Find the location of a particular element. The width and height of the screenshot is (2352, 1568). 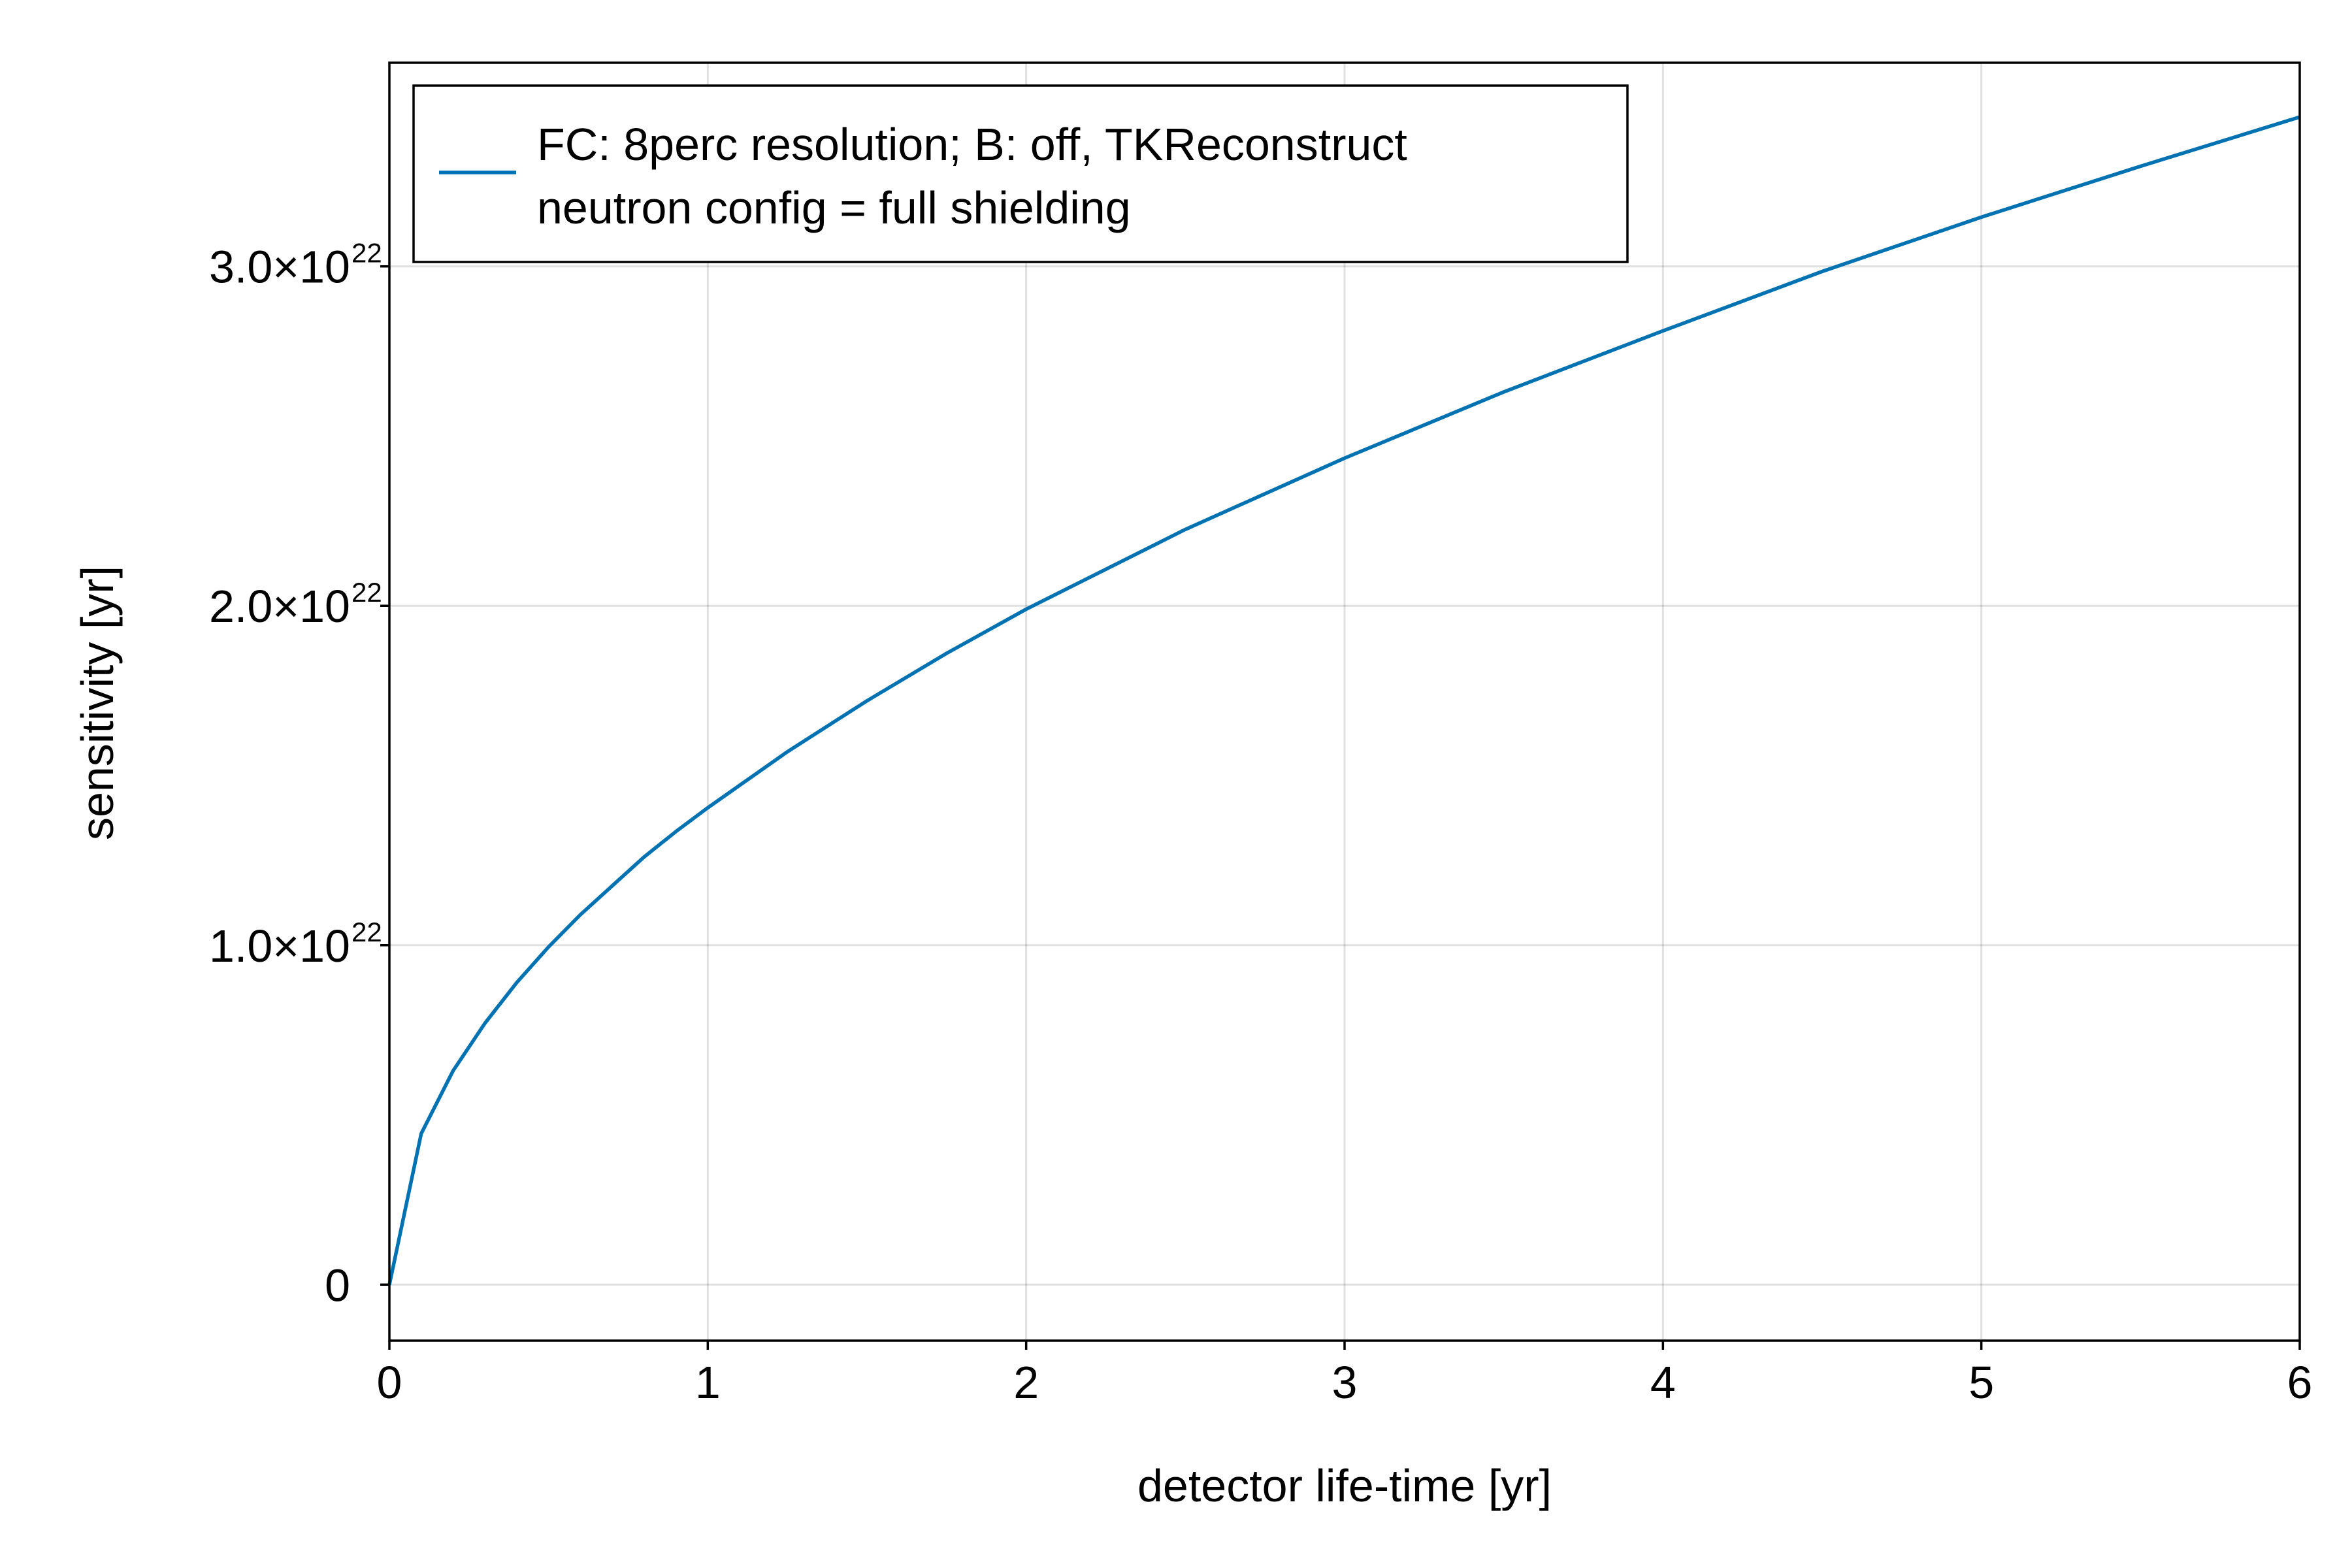

x-tick-label: 5 is located at coordinates (1981, 1382).